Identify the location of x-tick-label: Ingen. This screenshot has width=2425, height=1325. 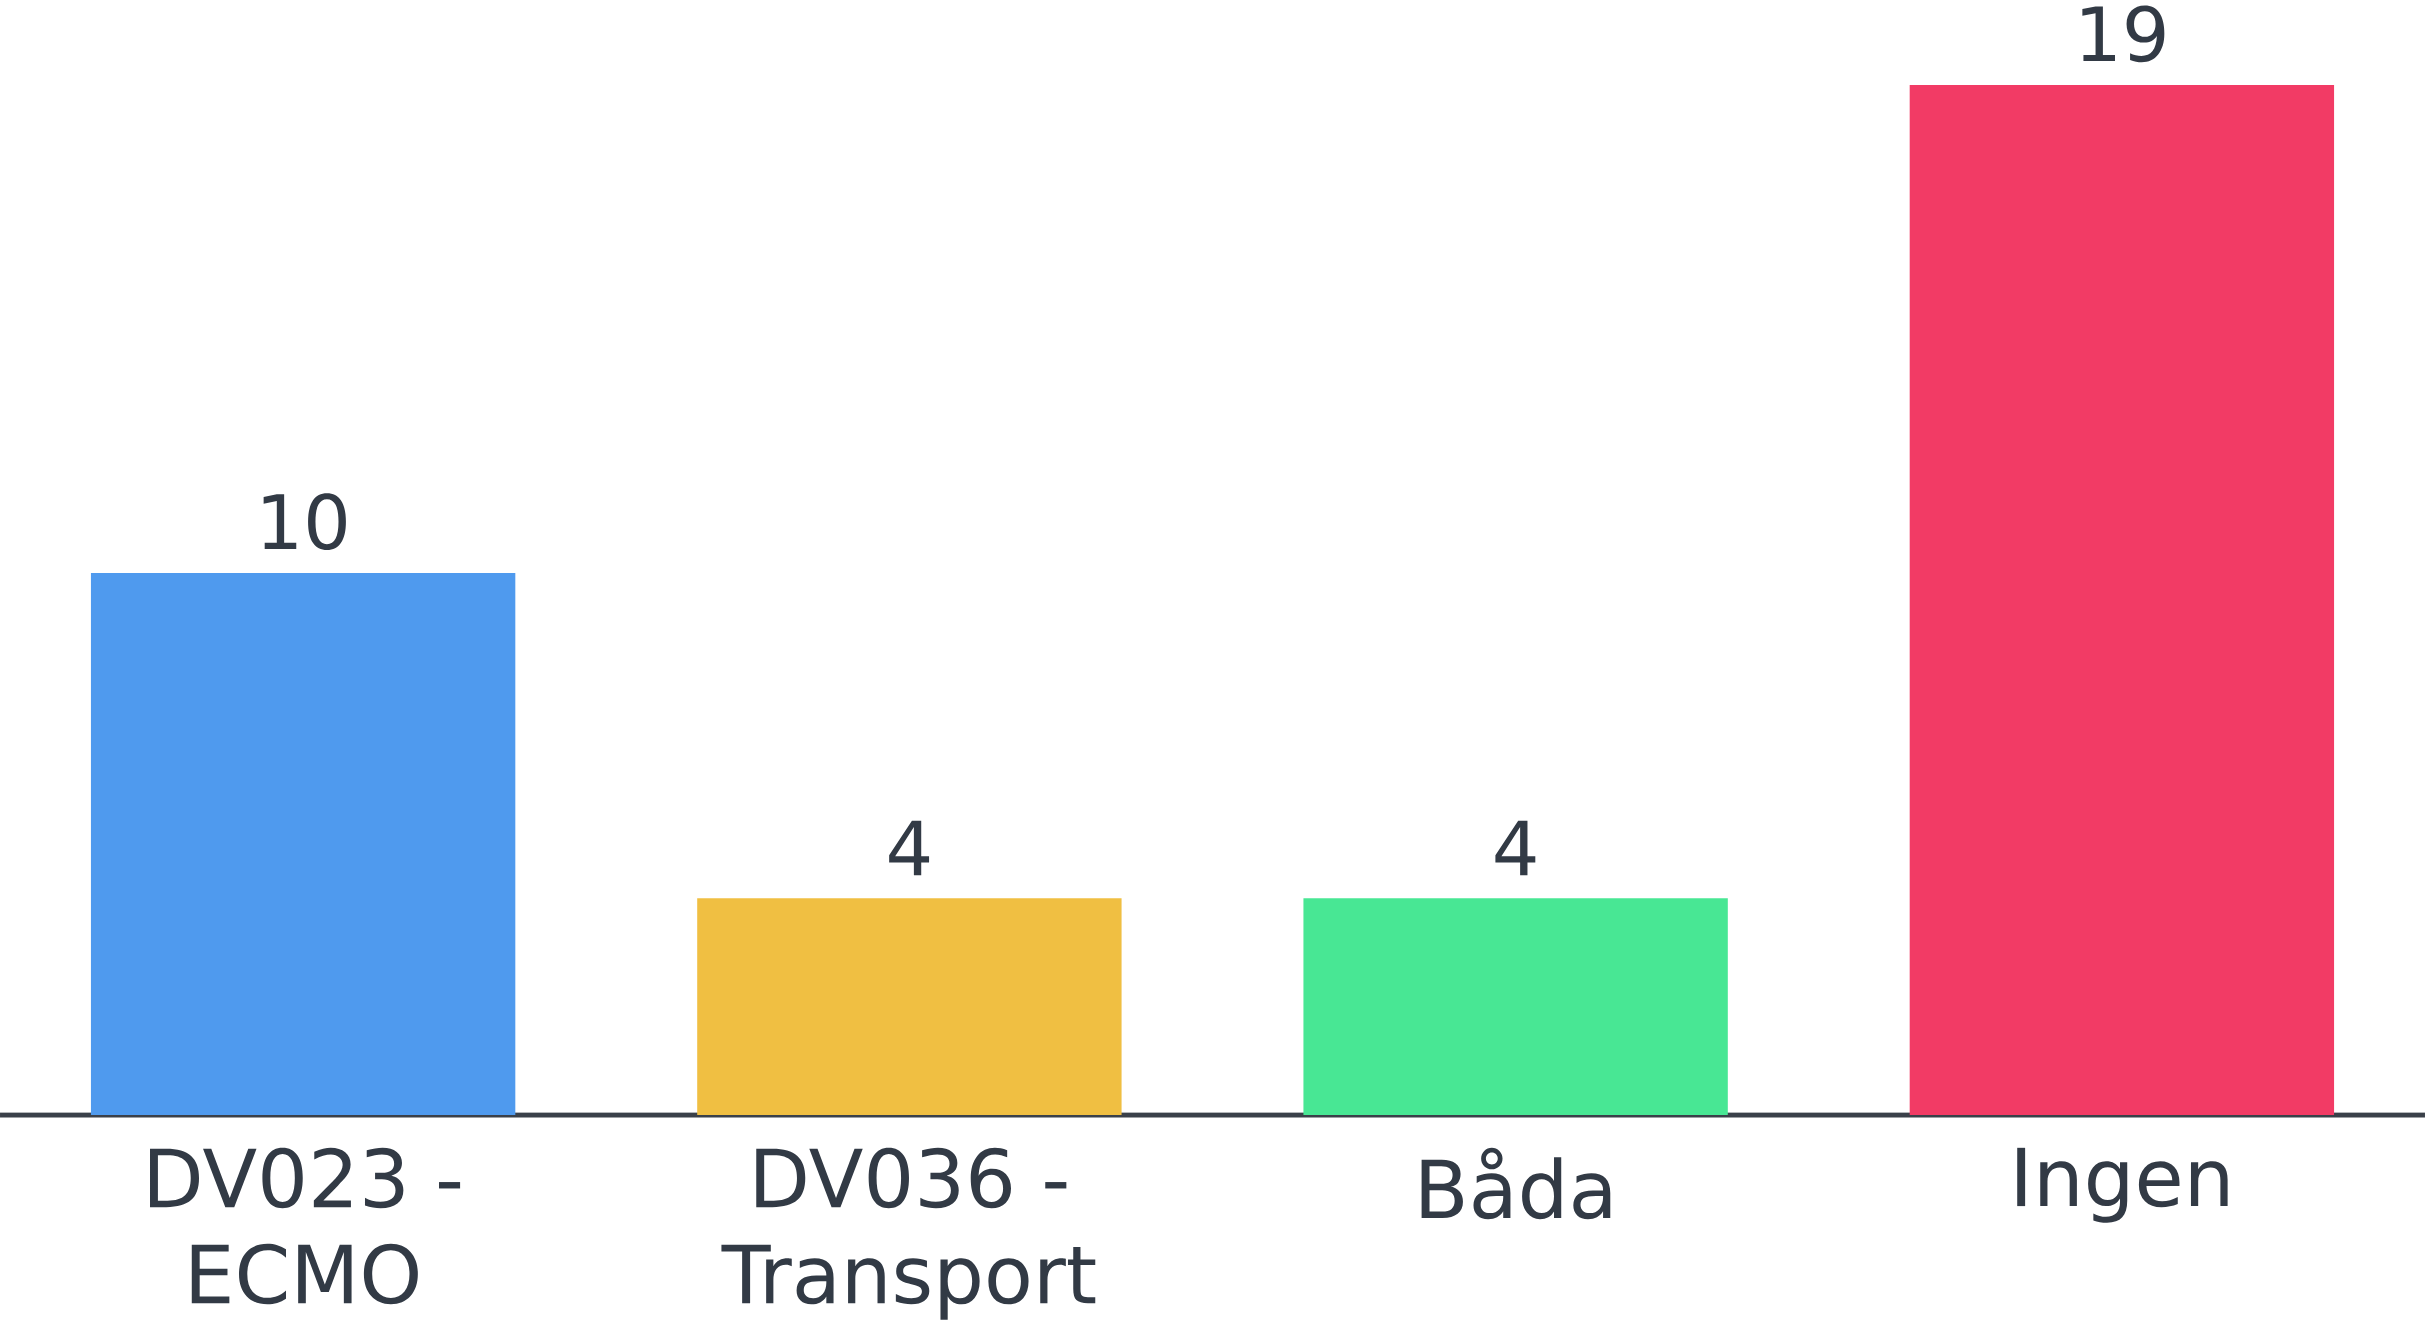
(2122, 1185).